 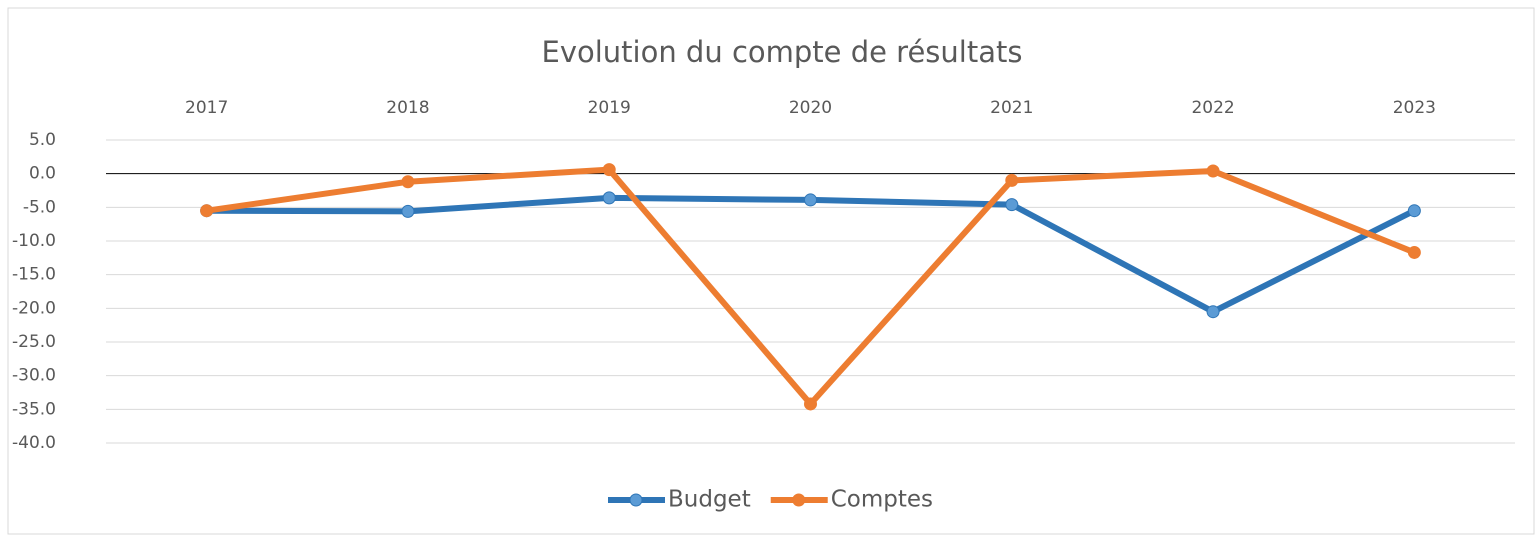 I want to click on x-tick-label: 2022, so click(x=1212, y=108).